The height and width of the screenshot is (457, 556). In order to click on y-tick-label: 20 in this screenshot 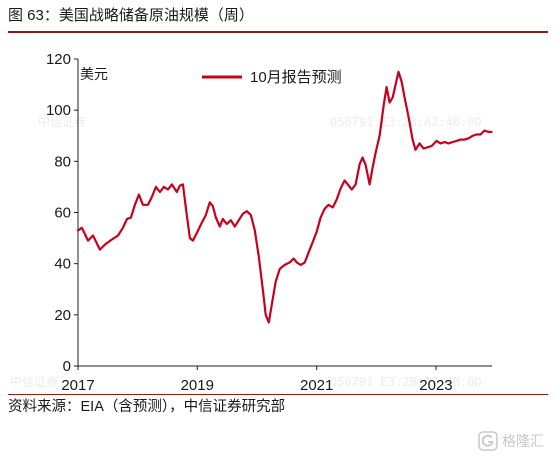, I will do `click(62, 315)`.